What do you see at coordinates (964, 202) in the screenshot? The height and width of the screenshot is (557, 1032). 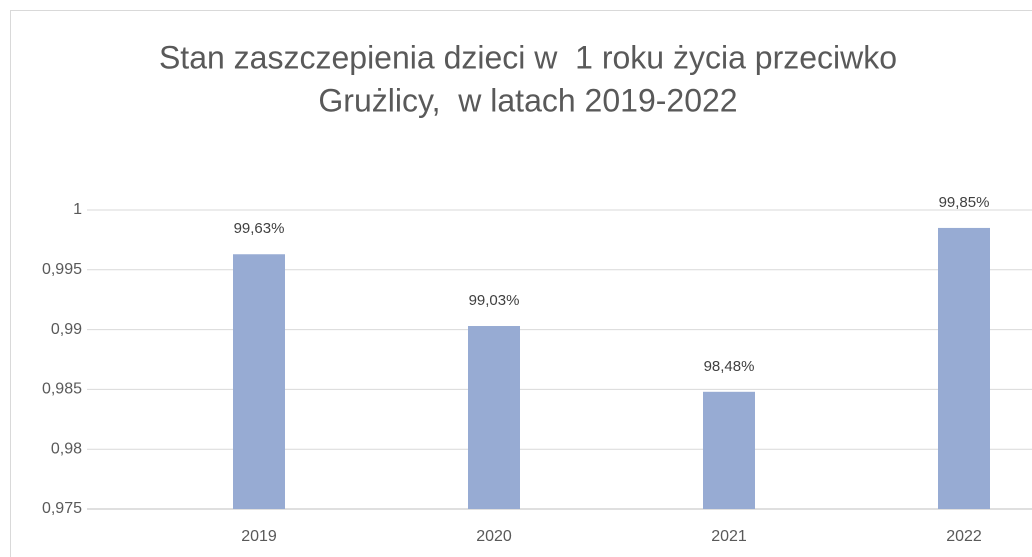 I see `value-label: 99,85%` at bounding box center [964, 202].